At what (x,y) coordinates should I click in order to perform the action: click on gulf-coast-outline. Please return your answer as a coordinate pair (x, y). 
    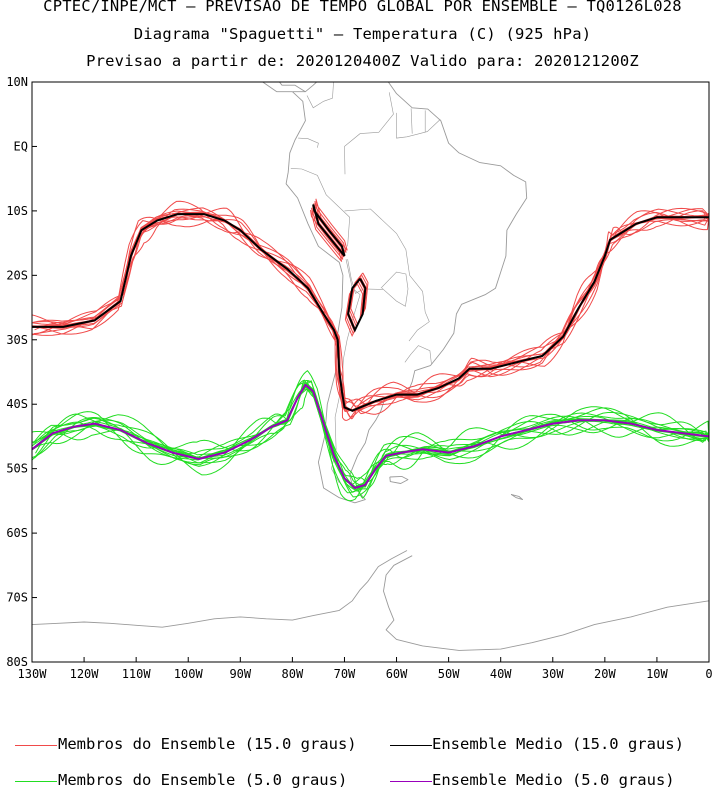
    Looking at the image, I should click on (292, 87).